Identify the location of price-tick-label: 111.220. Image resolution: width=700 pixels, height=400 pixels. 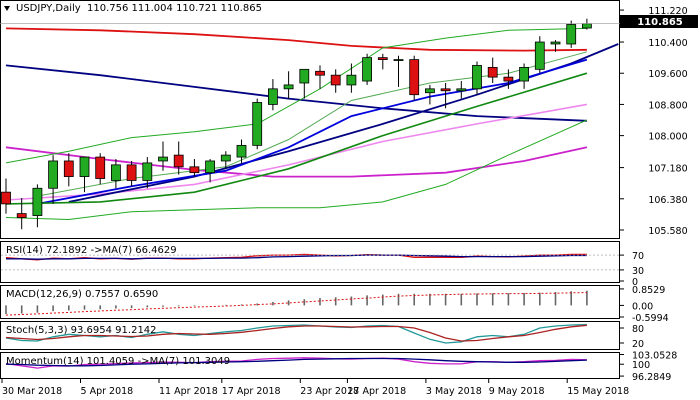
(667, 11).